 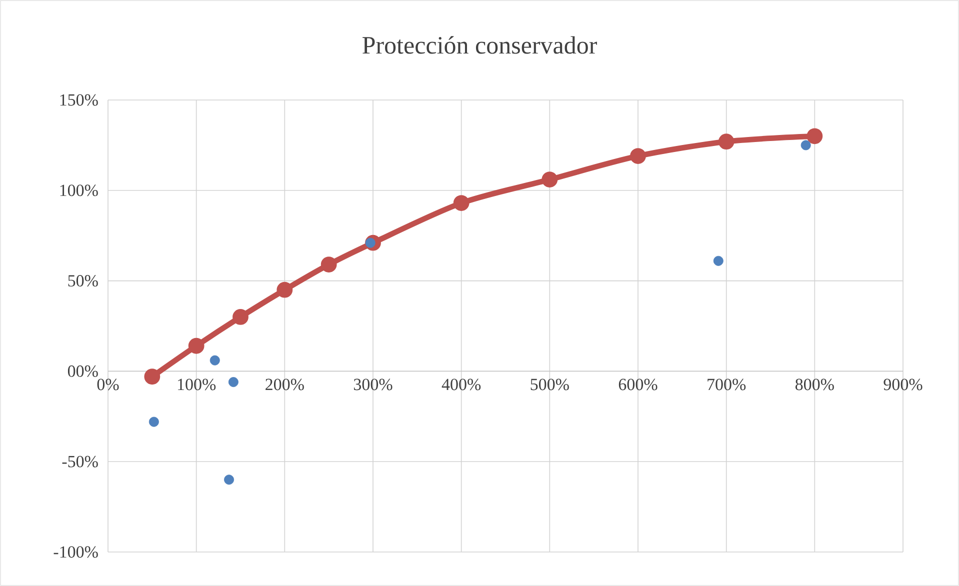 I want to click on y-tick-label: 00%, so click(x=83, y=371).